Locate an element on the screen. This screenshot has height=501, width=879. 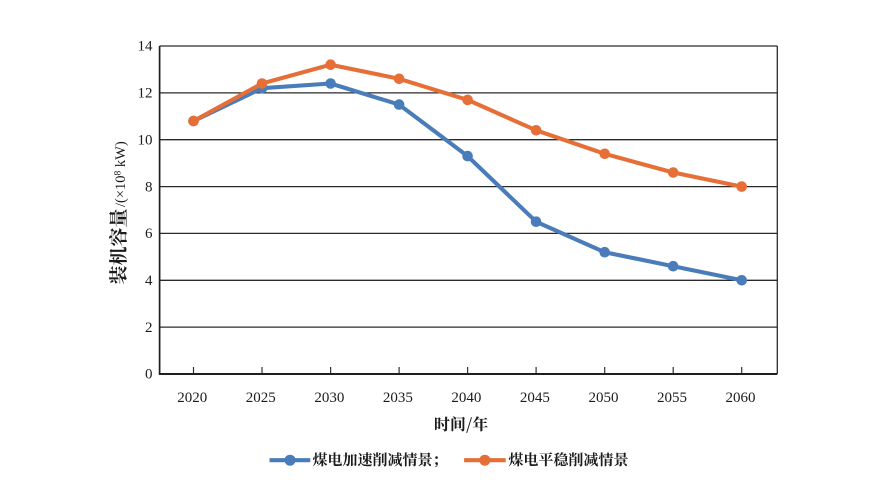
svg-text: 2055 is located at coordinates (672, 398).